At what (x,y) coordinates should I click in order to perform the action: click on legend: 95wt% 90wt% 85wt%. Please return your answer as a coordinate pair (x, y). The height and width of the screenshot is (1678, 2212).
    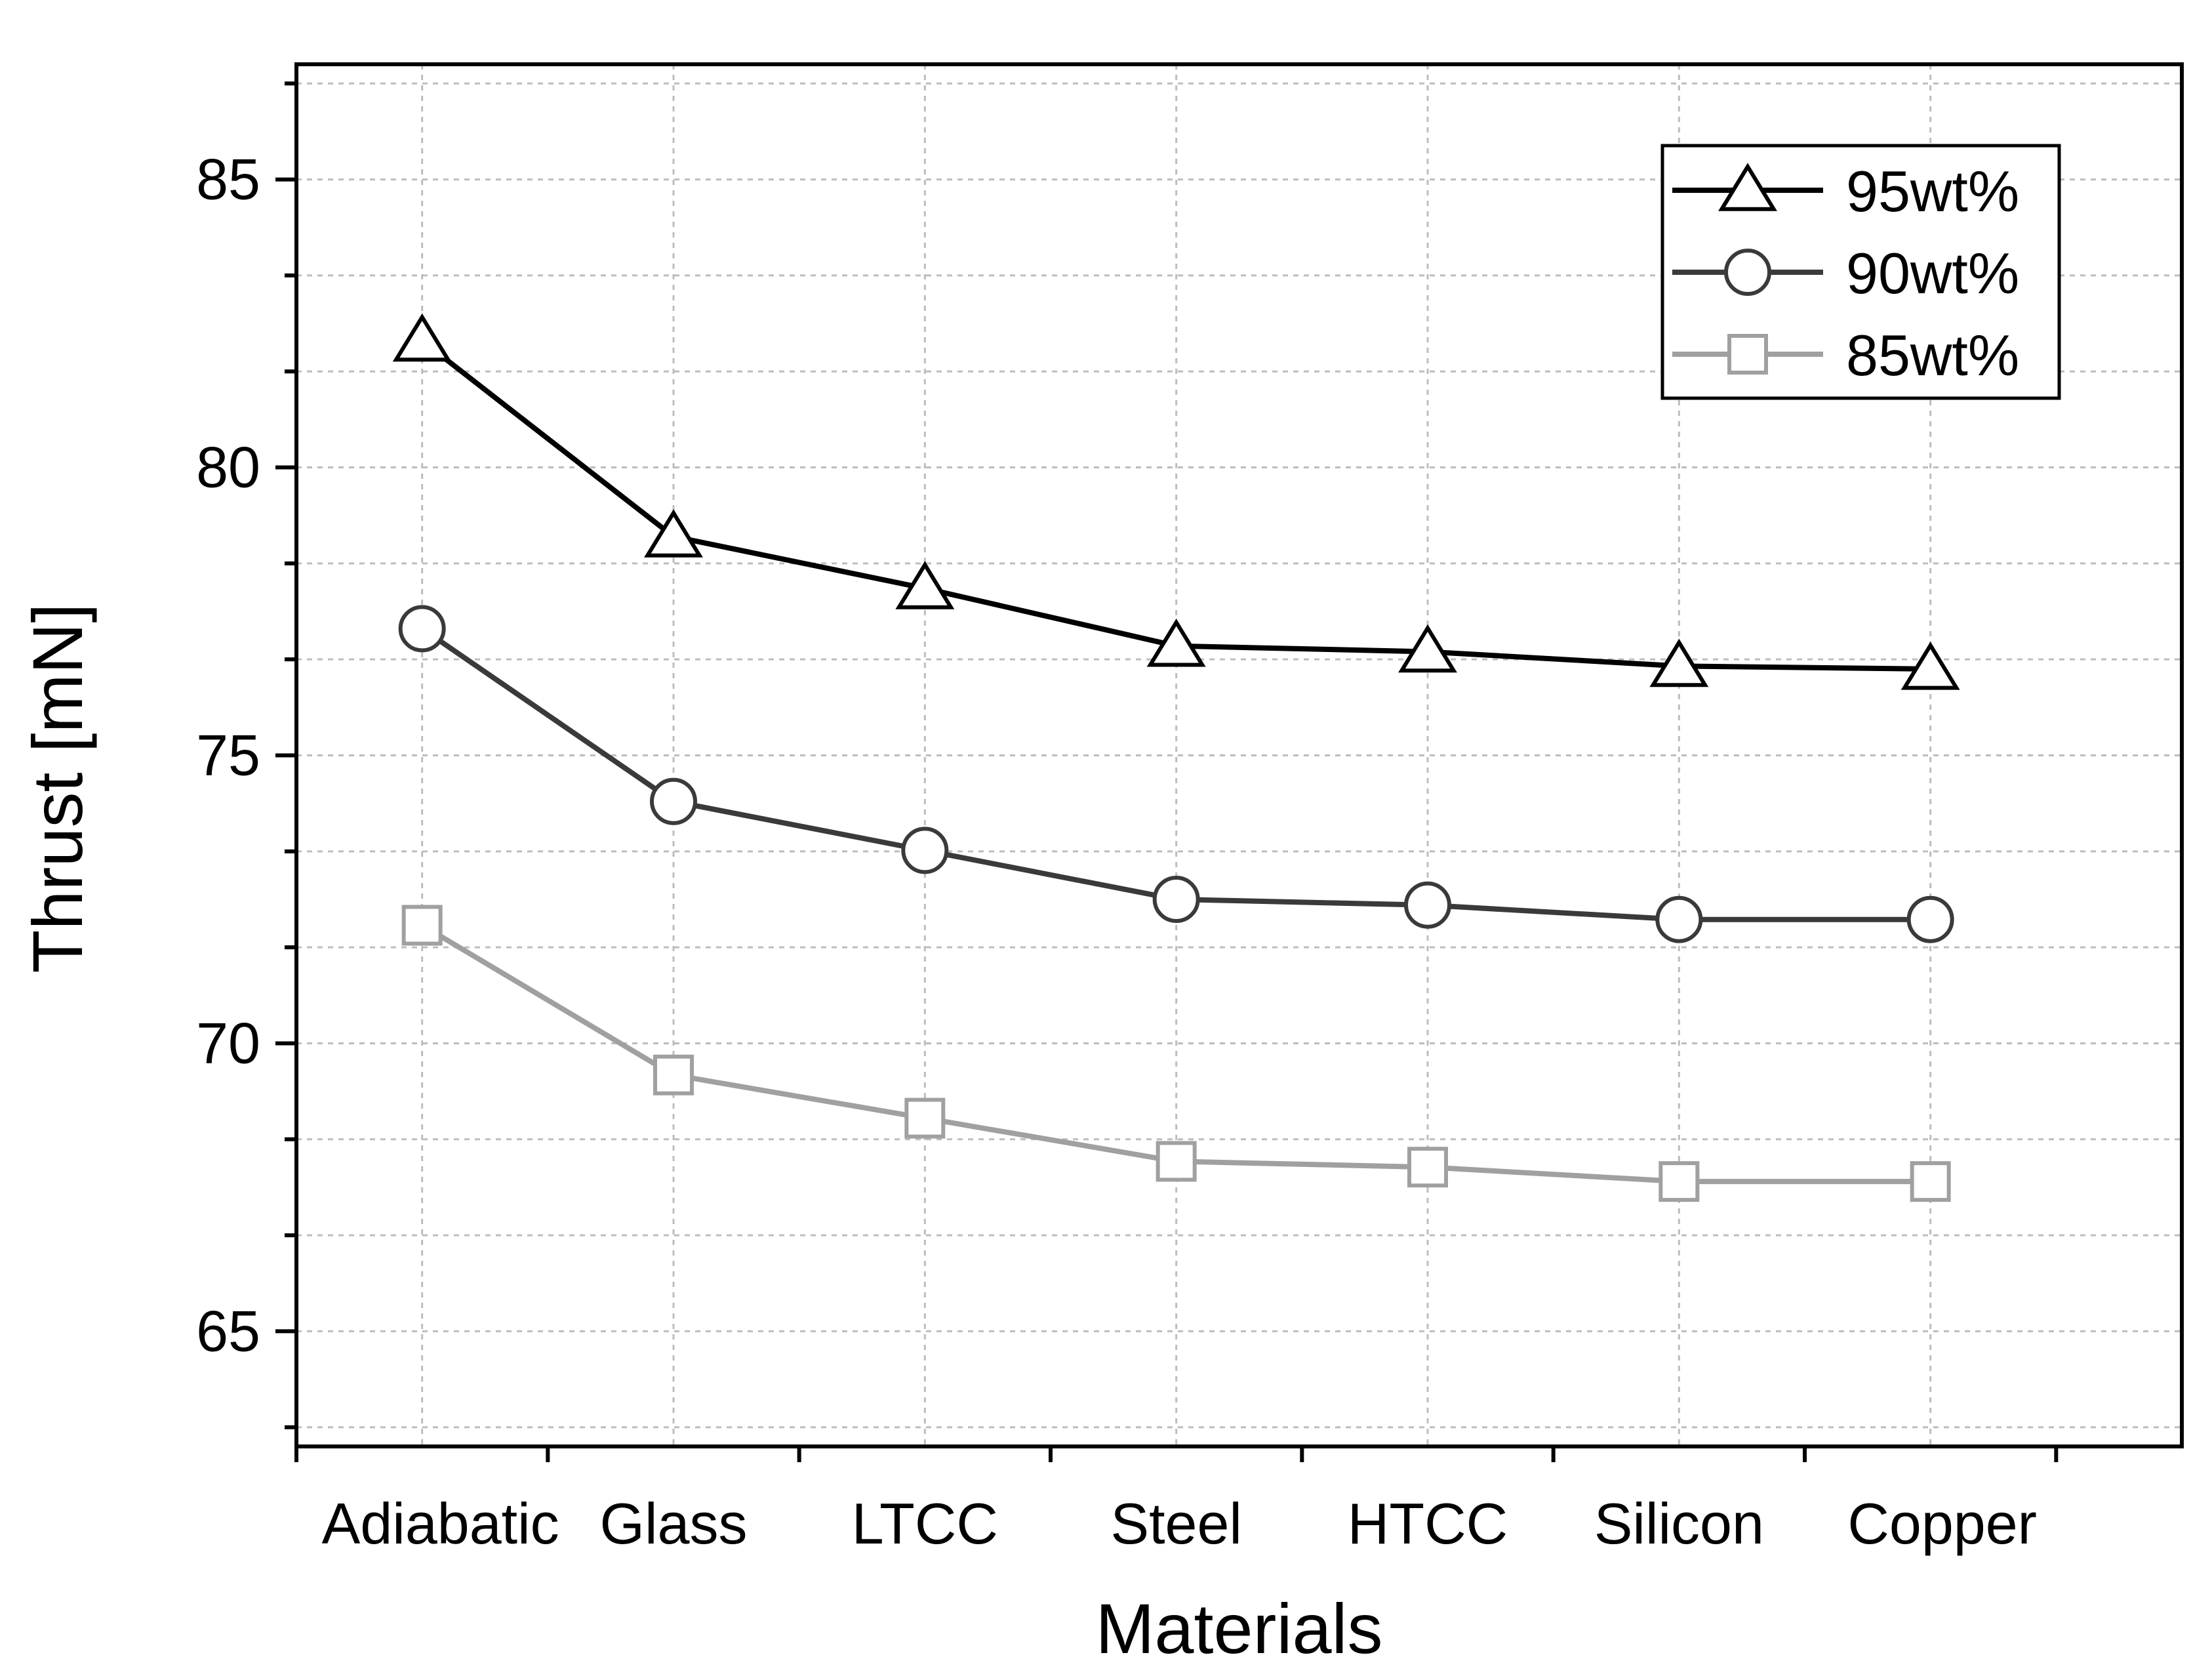
    Looking at the image, I should click on (1861, 272).